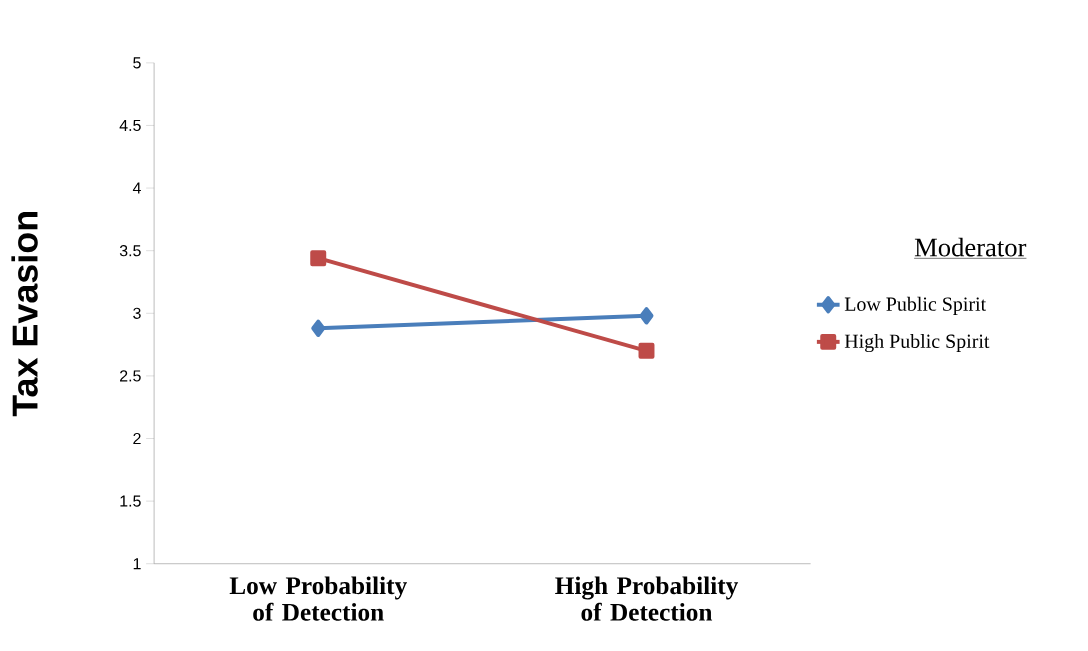 Image resolution: width=1088 pixels, height=651 pixels. I want to click on legend-title: Moderator, so click(970, 247).